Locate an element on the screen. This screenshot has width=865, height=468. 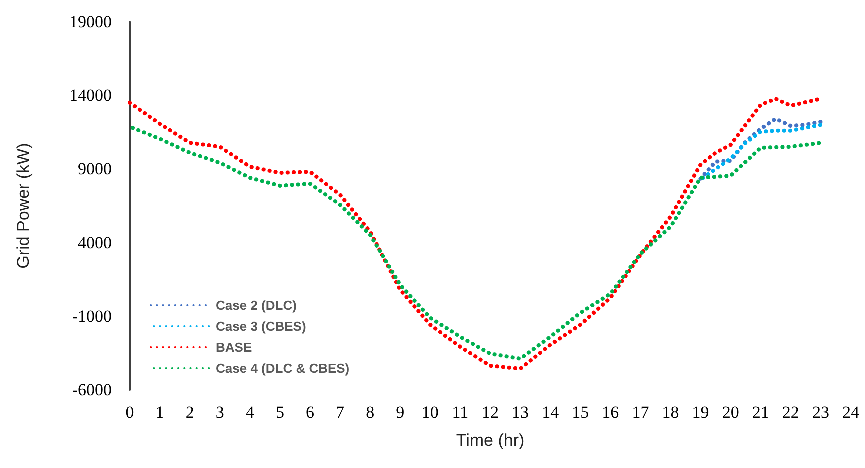
legend-label: Case 2 (DLC) is located at coordinates (256, 305).